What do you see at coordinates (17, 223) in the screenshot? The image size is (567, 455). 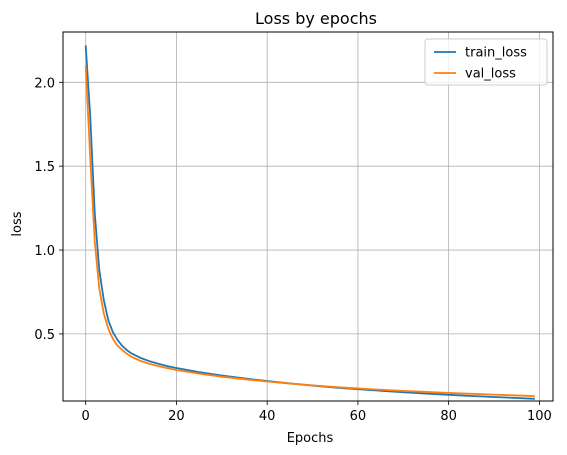 I see `y-axis-label: loss` at bounding box center [17, 223].